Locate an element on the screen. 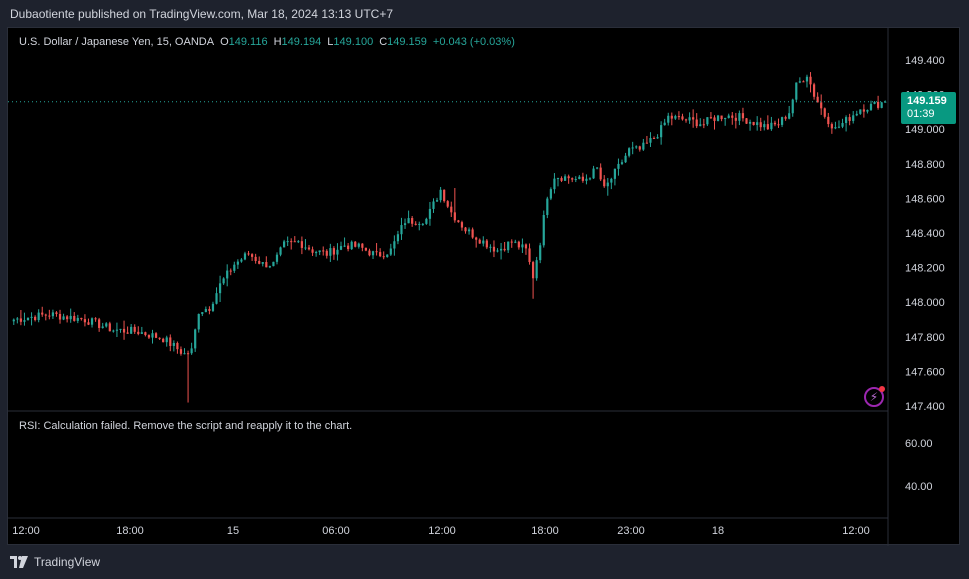 The image size is (969, 579). tradingview-logo-icon is located at coordinates (19, 562).